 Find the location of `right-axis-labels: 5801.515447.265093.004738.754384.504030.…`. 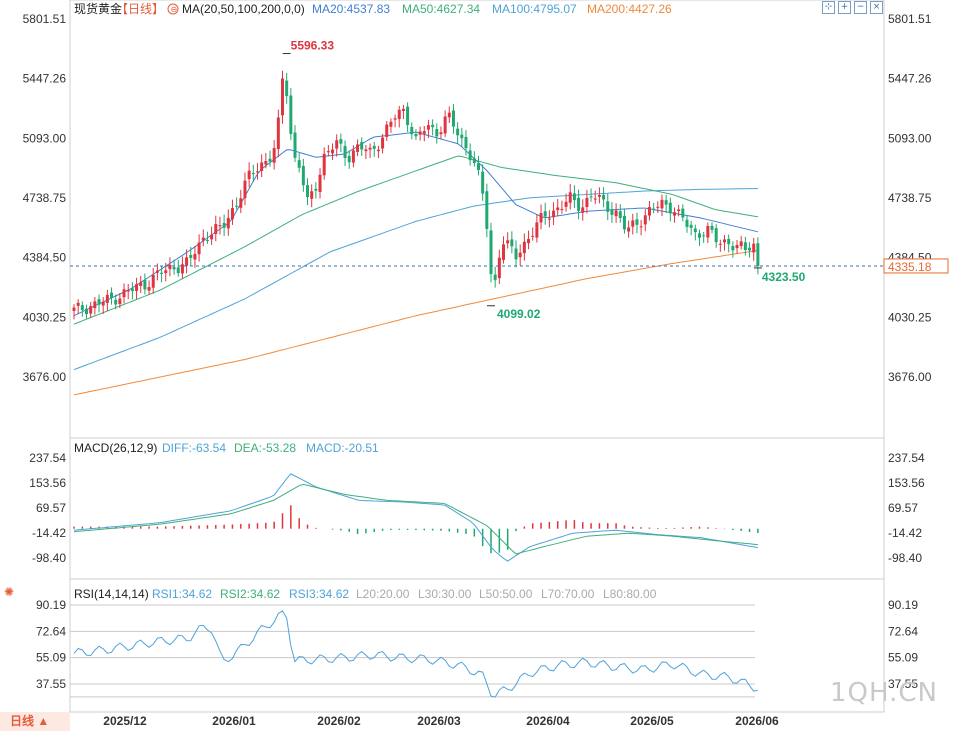

right-axis-labels: 5801.515447.265093.004738.754384.504030.… is located at coordinates (910, 351).